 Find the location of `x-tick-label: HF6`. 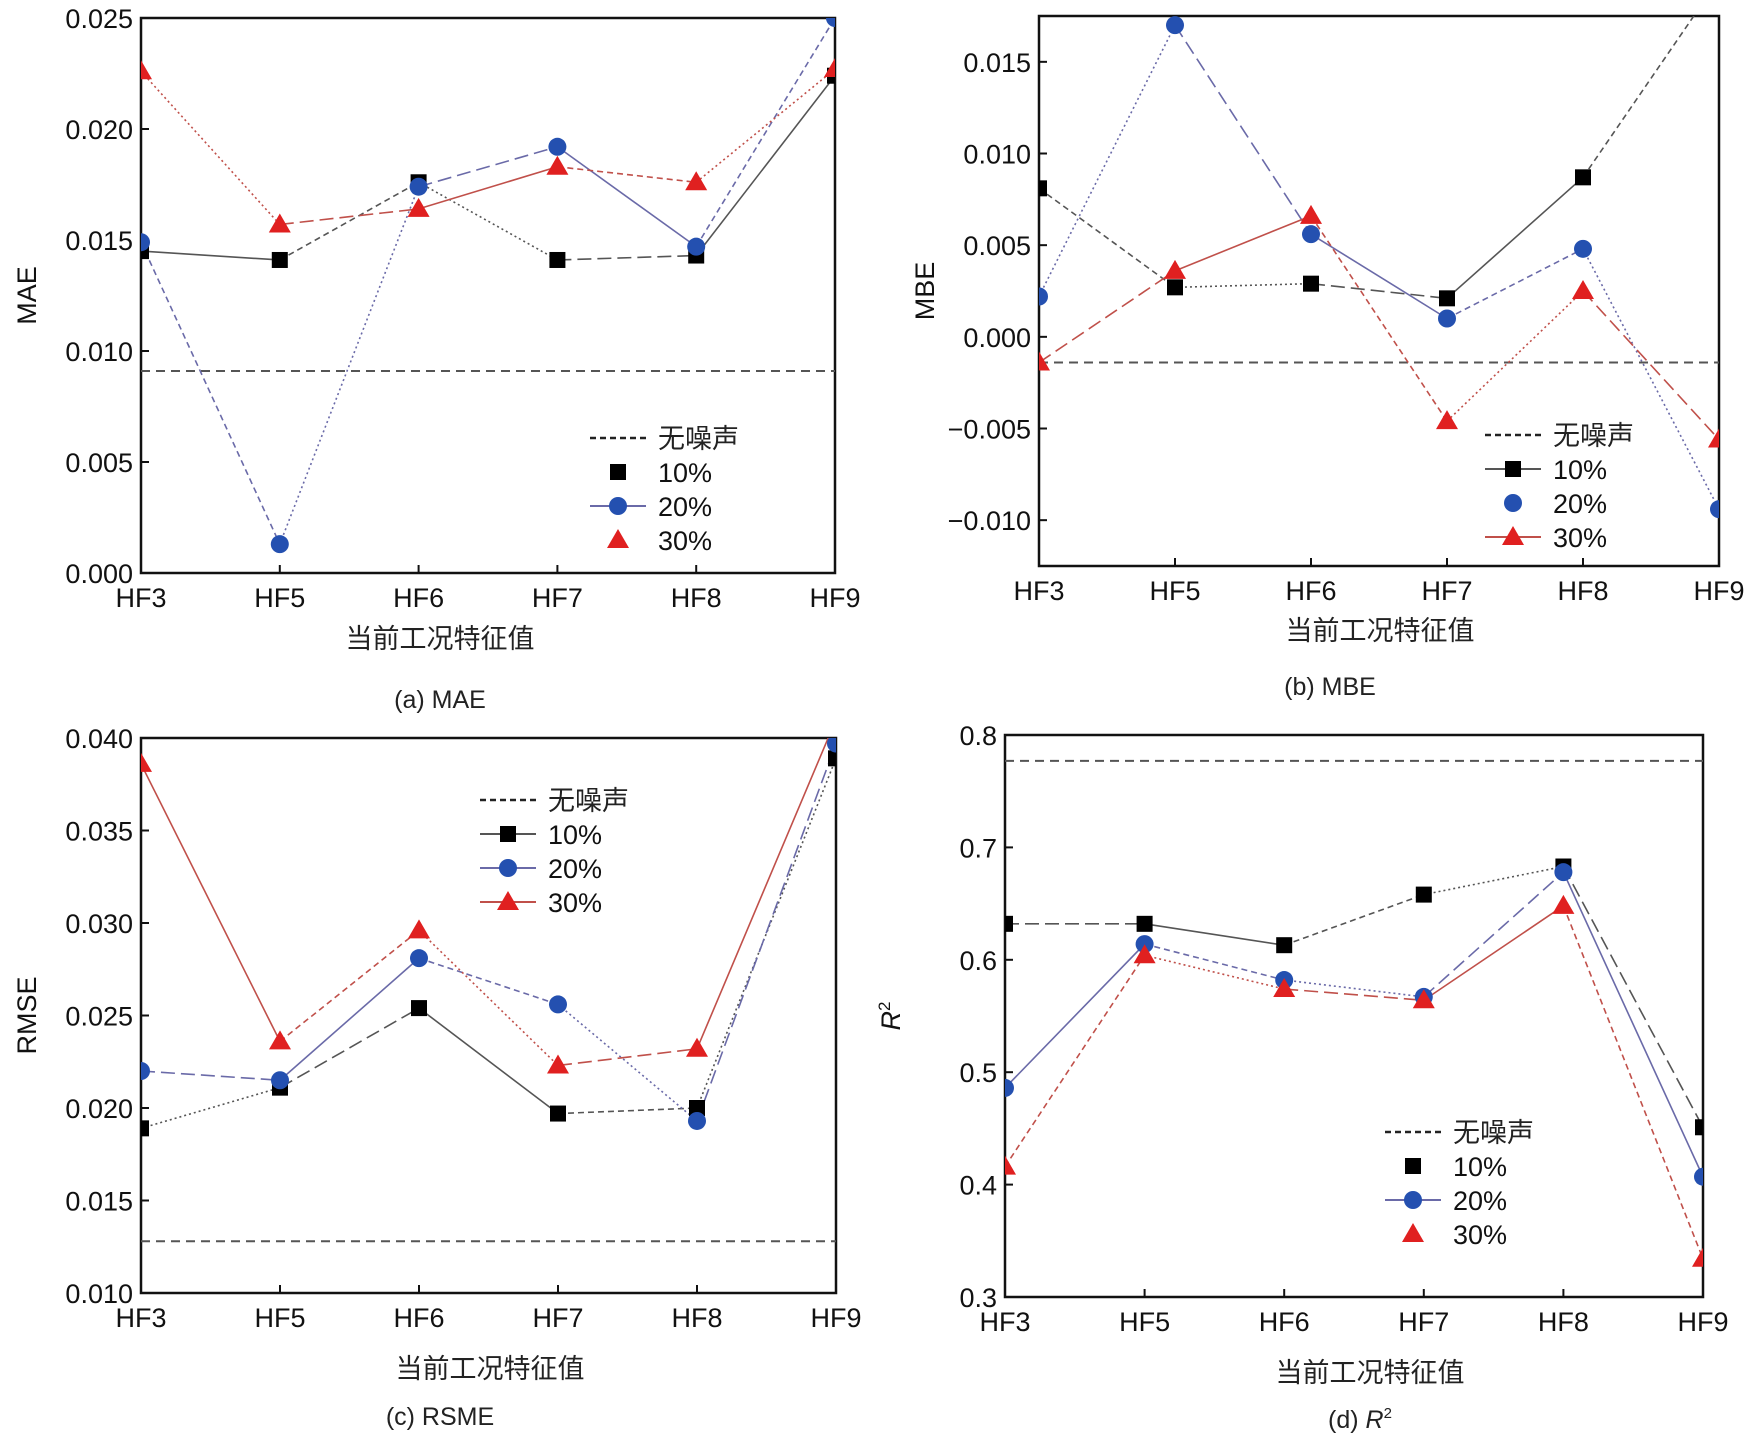

x-tick-label: HF6 is located at coordinates (1310, 591).